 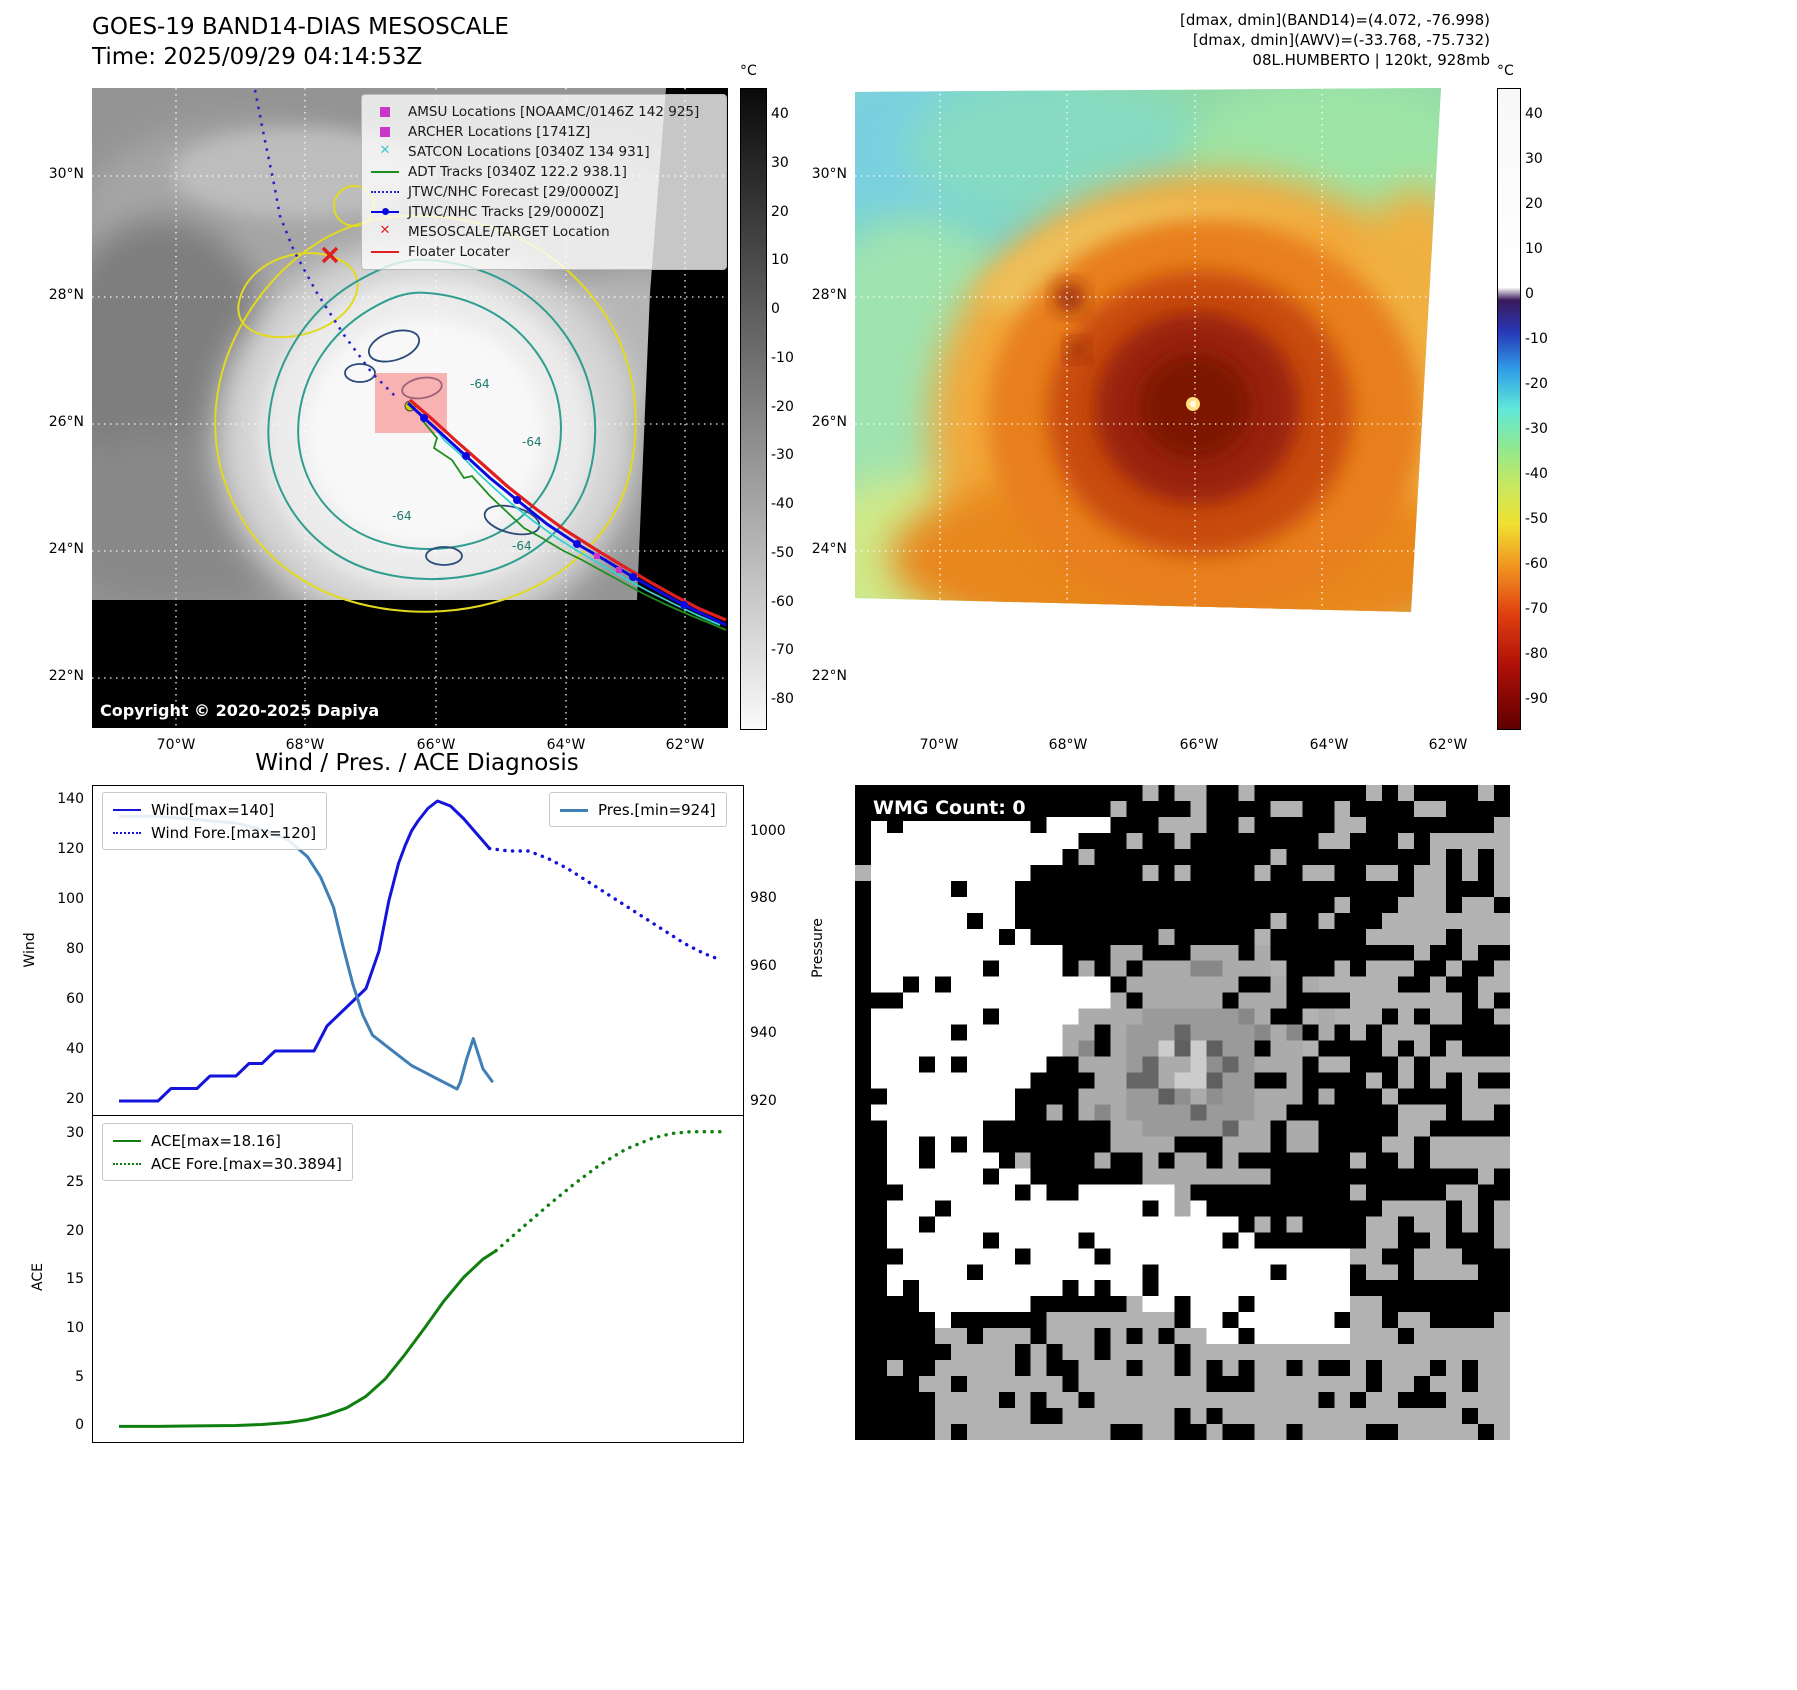 I want to click on band14-lat-tick: 26°N, so click(x=66, y=422).